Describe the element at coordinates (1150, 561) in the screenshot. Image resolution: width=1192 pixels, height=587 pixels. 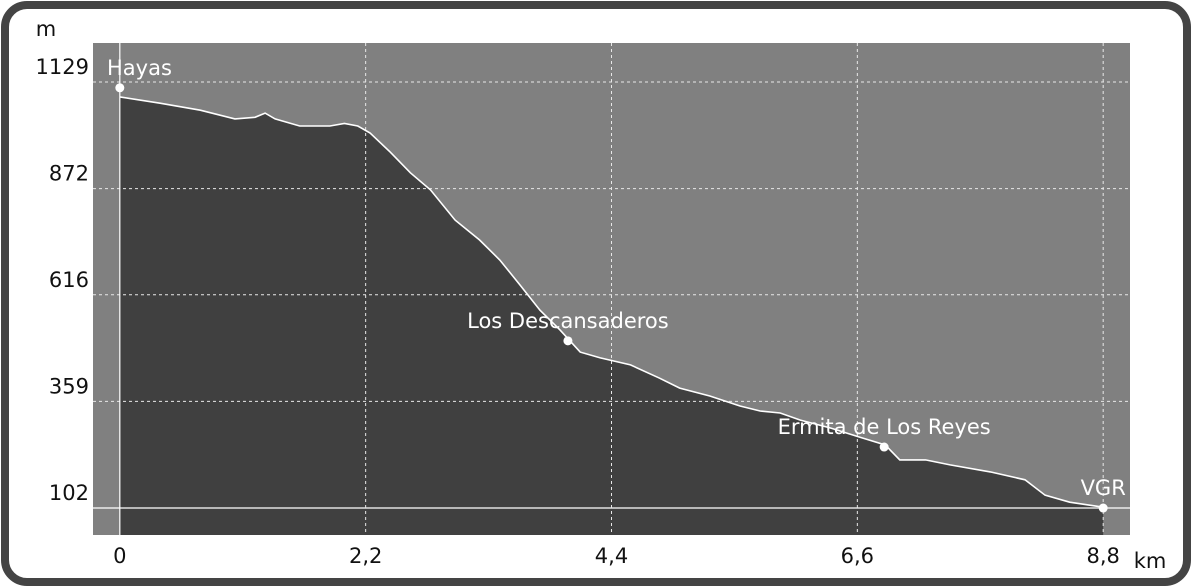
I see `x-axis-label: km` at that location.